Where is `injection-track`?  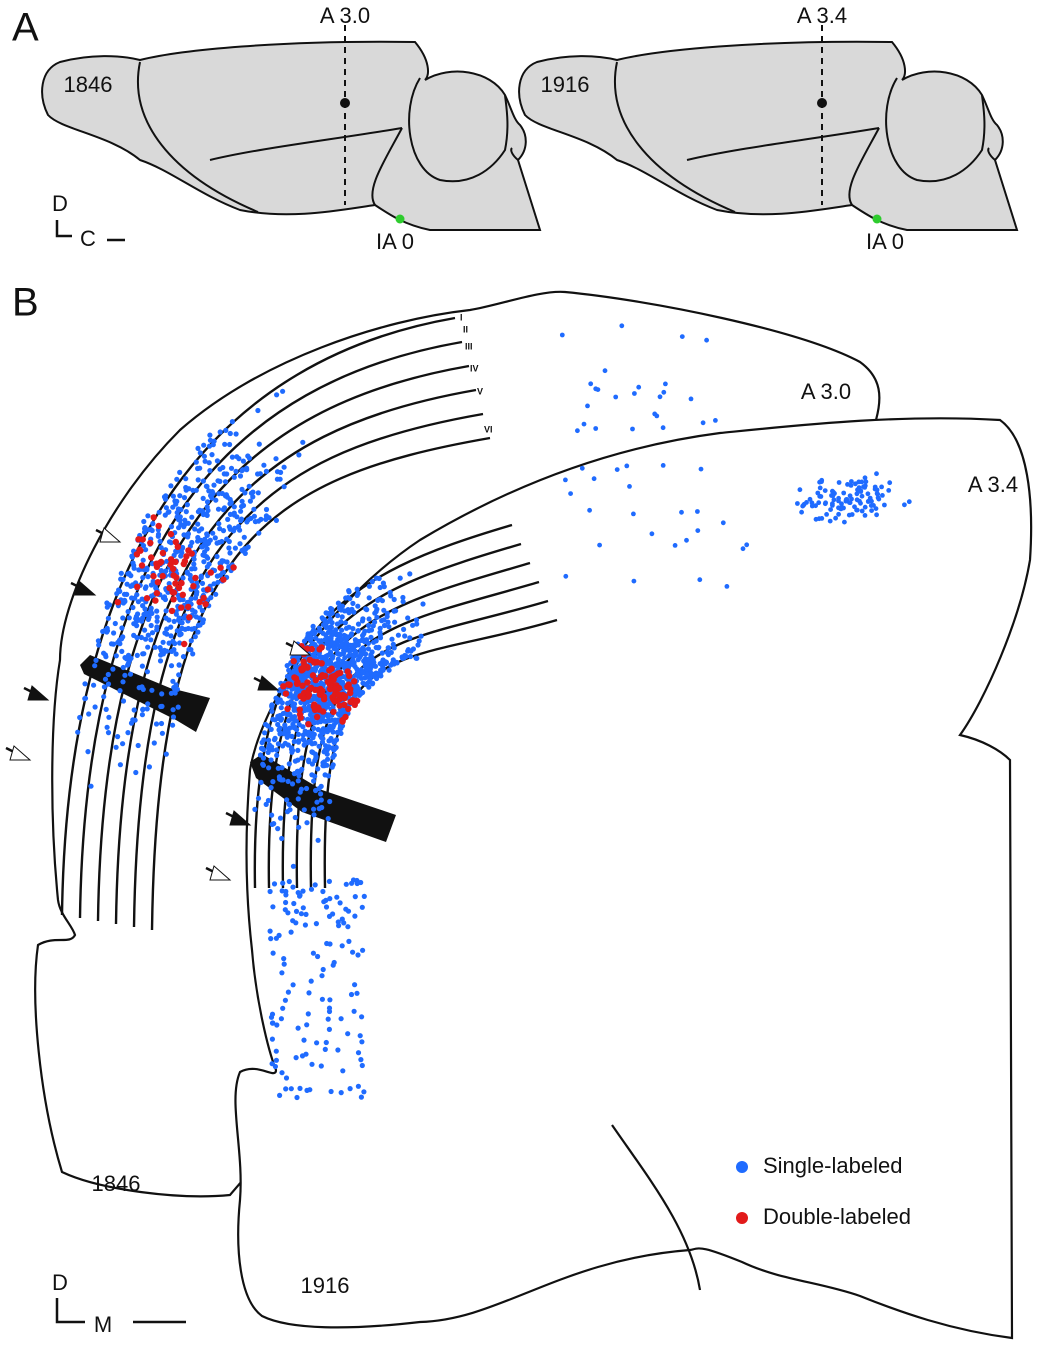 injection-track is located at coordinates (145, 693).